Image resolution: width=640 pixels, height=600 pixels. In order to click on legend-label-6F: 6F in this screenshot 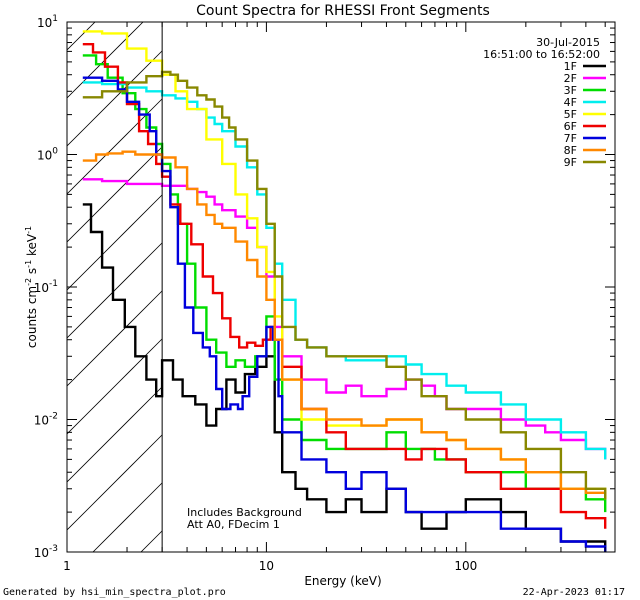, I will do `click(570, 126)`.